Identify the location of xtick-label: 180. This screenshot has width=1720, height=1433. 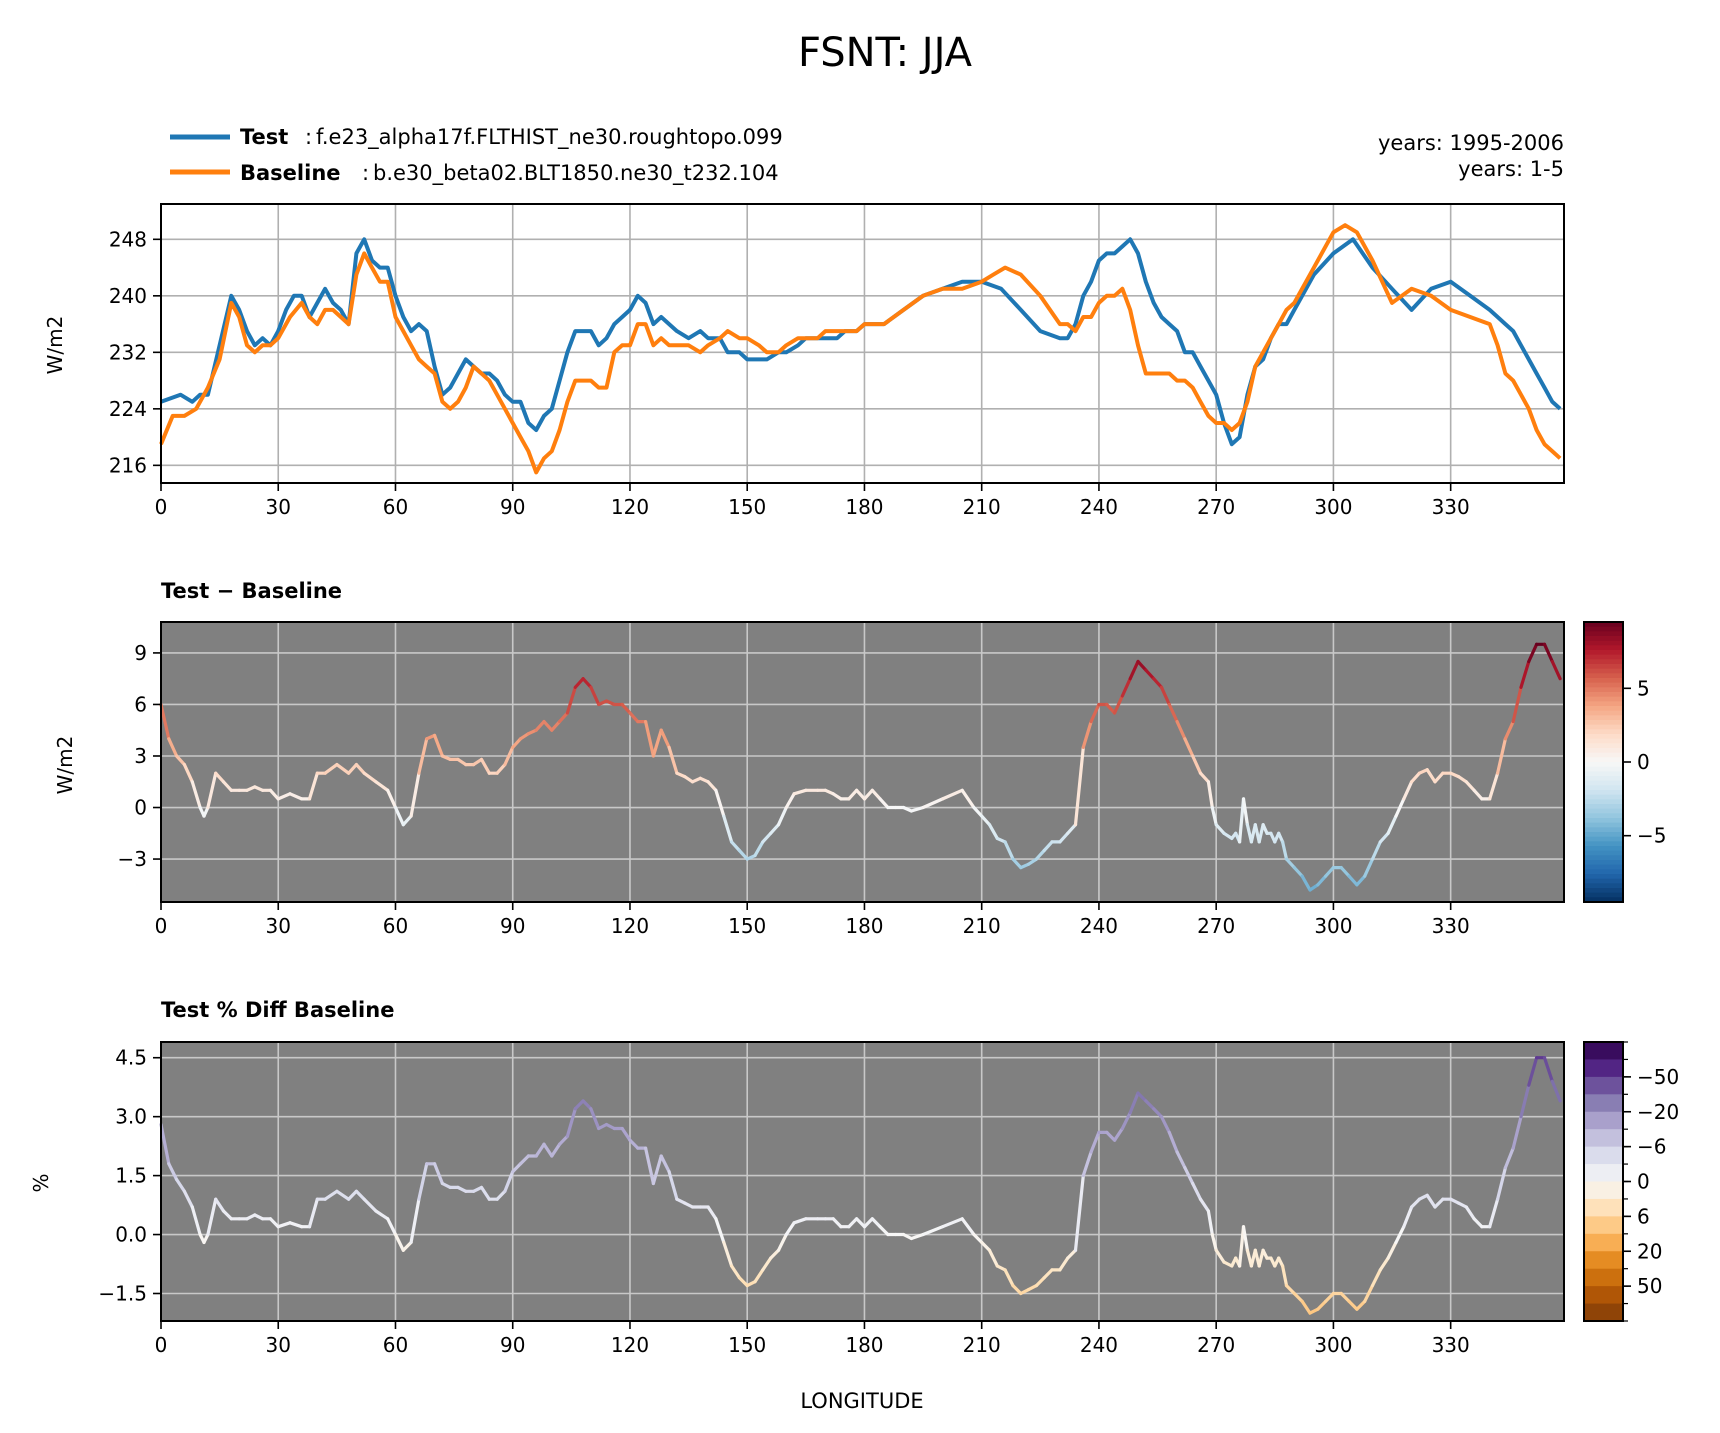
(864, 507).